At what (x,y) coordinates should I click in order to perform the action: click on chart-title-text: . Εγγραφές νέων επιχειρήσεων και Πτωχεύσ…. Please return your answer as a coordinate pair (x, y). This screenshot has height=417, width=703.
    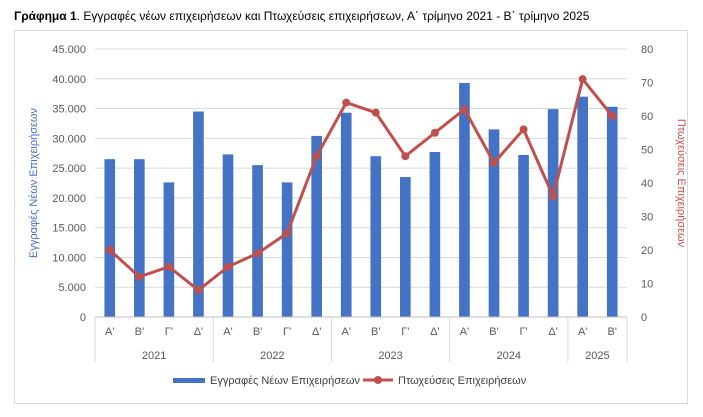
    Looking at the image, I should click on (333, 16).